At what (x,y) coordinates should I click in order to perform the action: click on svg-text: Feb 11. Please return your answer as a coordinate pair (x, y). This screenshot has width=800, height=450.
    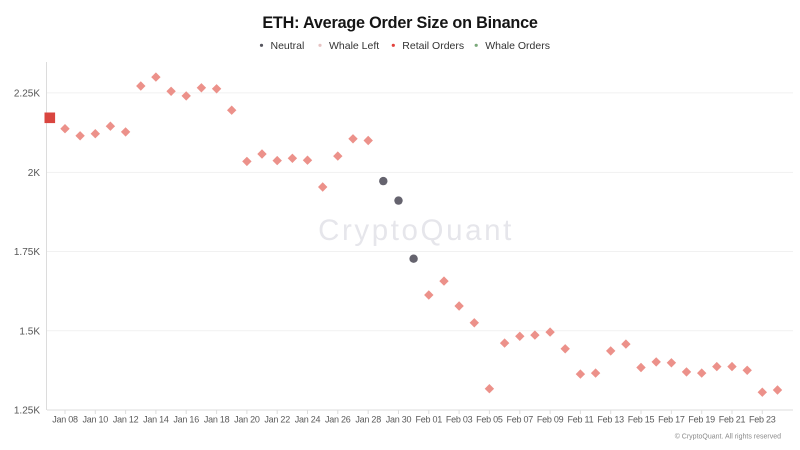
    Looking at the image, I should click on (580, 419).